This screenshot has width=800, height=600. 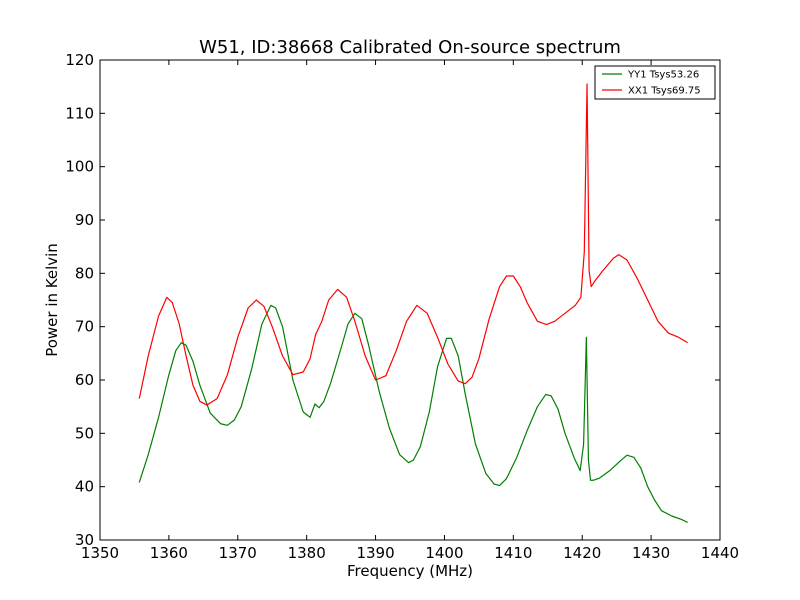 I want to click on y-tick-label: 110, so click(x=79, y=113).